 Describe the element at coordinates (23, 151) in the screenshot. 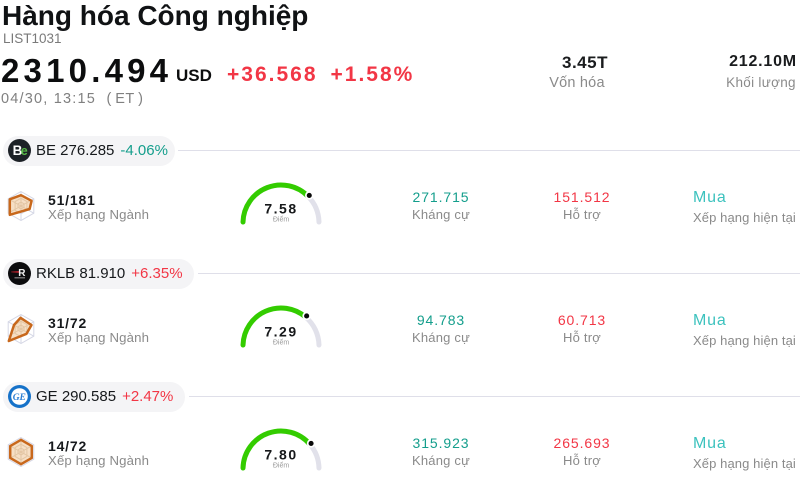

I see `svg-text: e` at that location.